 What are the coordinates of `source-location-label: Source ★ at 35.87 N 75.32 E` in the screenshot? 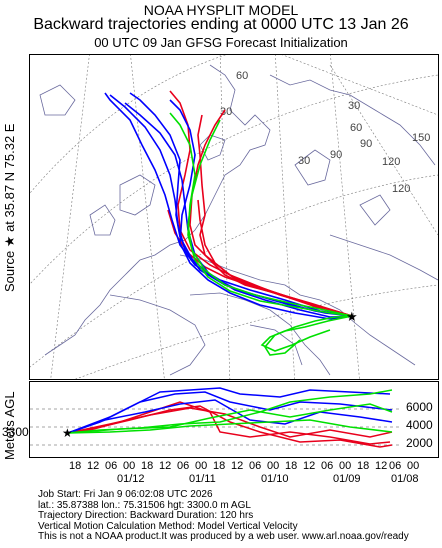 It's located at (9, 207).